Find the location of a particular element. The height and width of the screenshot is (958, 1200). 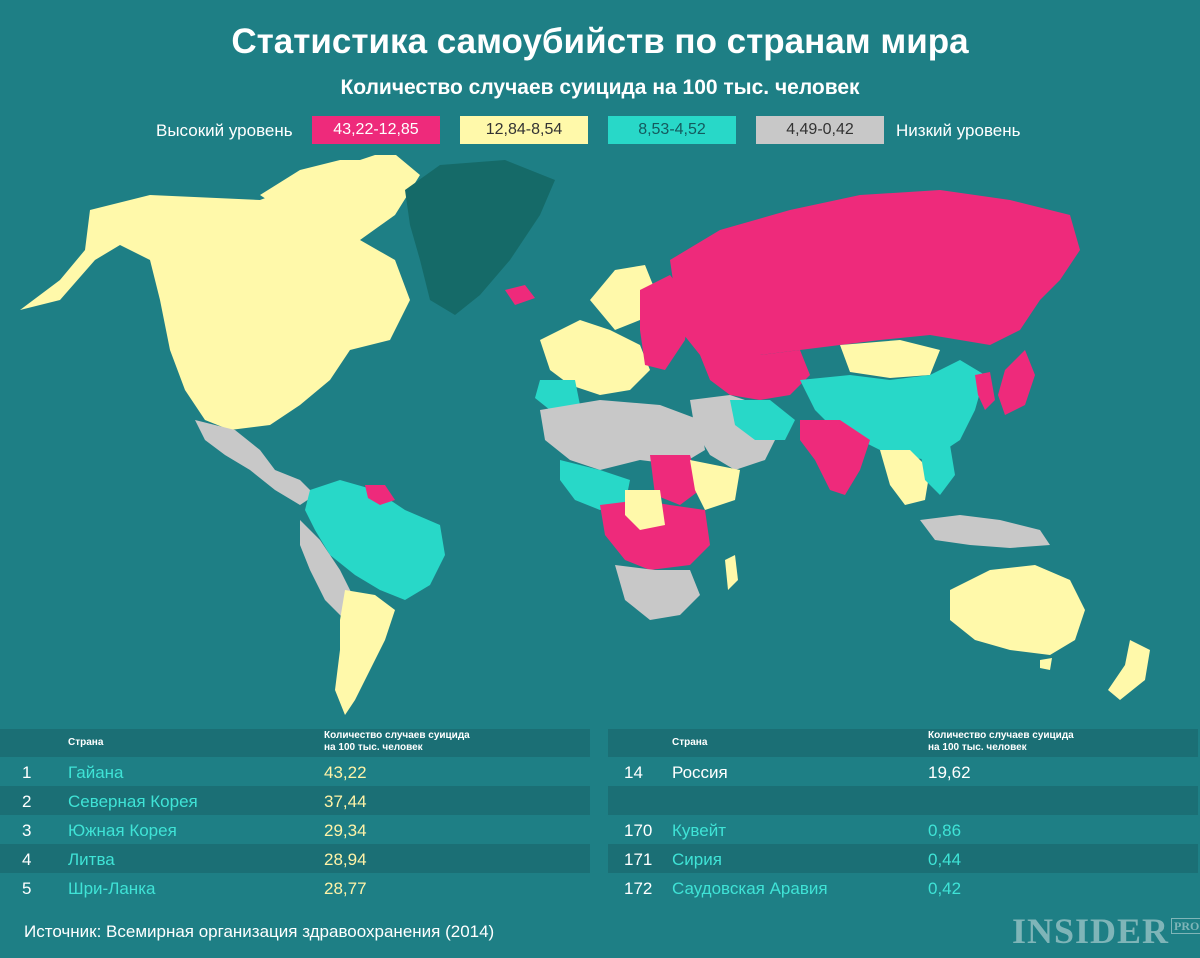

table-row: 3 Южная Корея 29,34 is located at coordinates (295, 829).